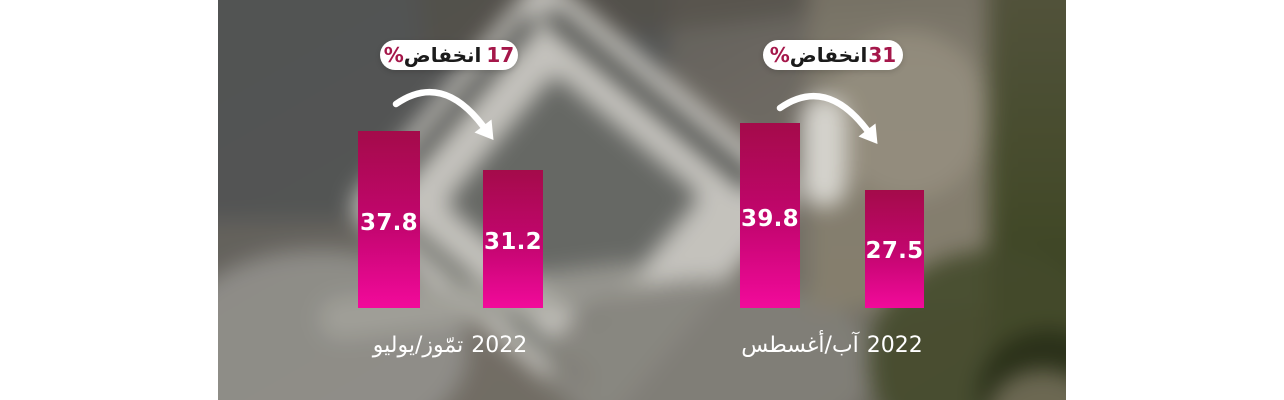 The width and height of the screenshot is (1284, 400). I want to click on bar-august-second: 27.5, so click(894, 249).